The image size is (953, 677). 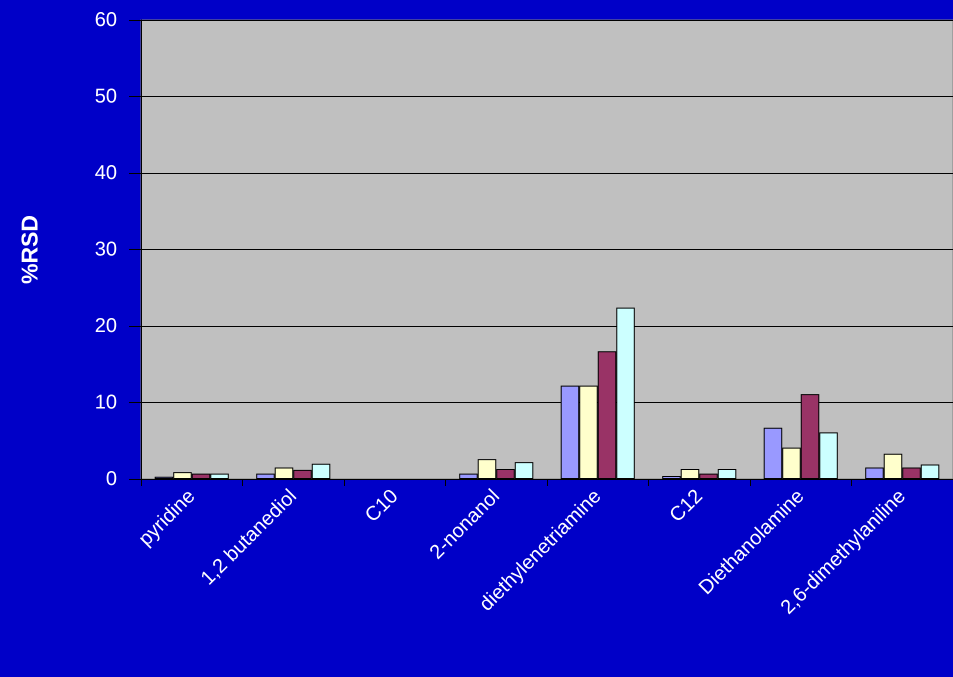 I want to click on y-tick-label: 40, so click(x=105, y=173).